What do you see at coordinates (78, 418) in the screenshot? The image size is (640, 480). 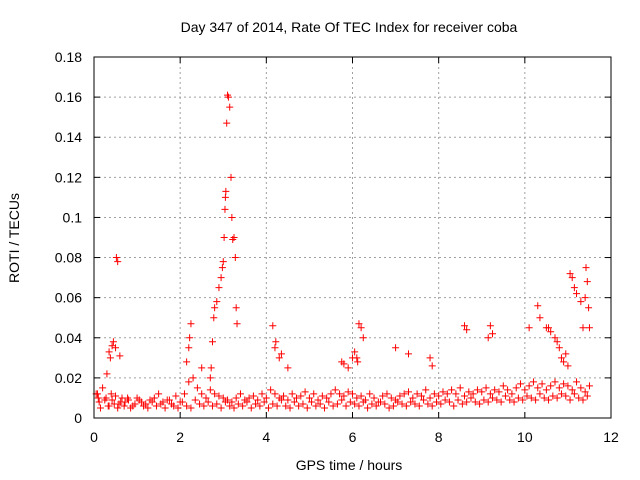 I see `y-tick-label: 0` at bounding box center [78, 418].